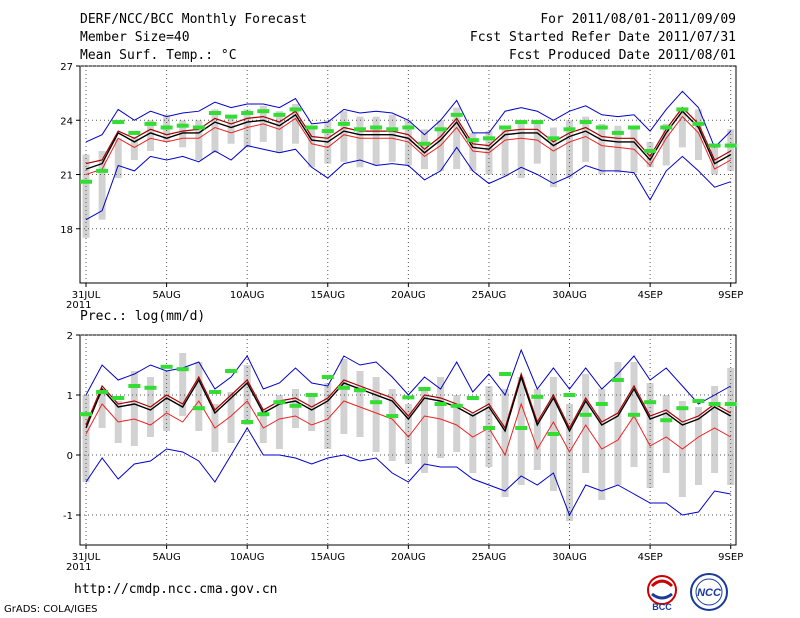 The image size is (800, 618). What do you see at coordinates (66, 67) in the screenshot?
I see `temp-ytick-label: 27` at bounding box center [66, 67].